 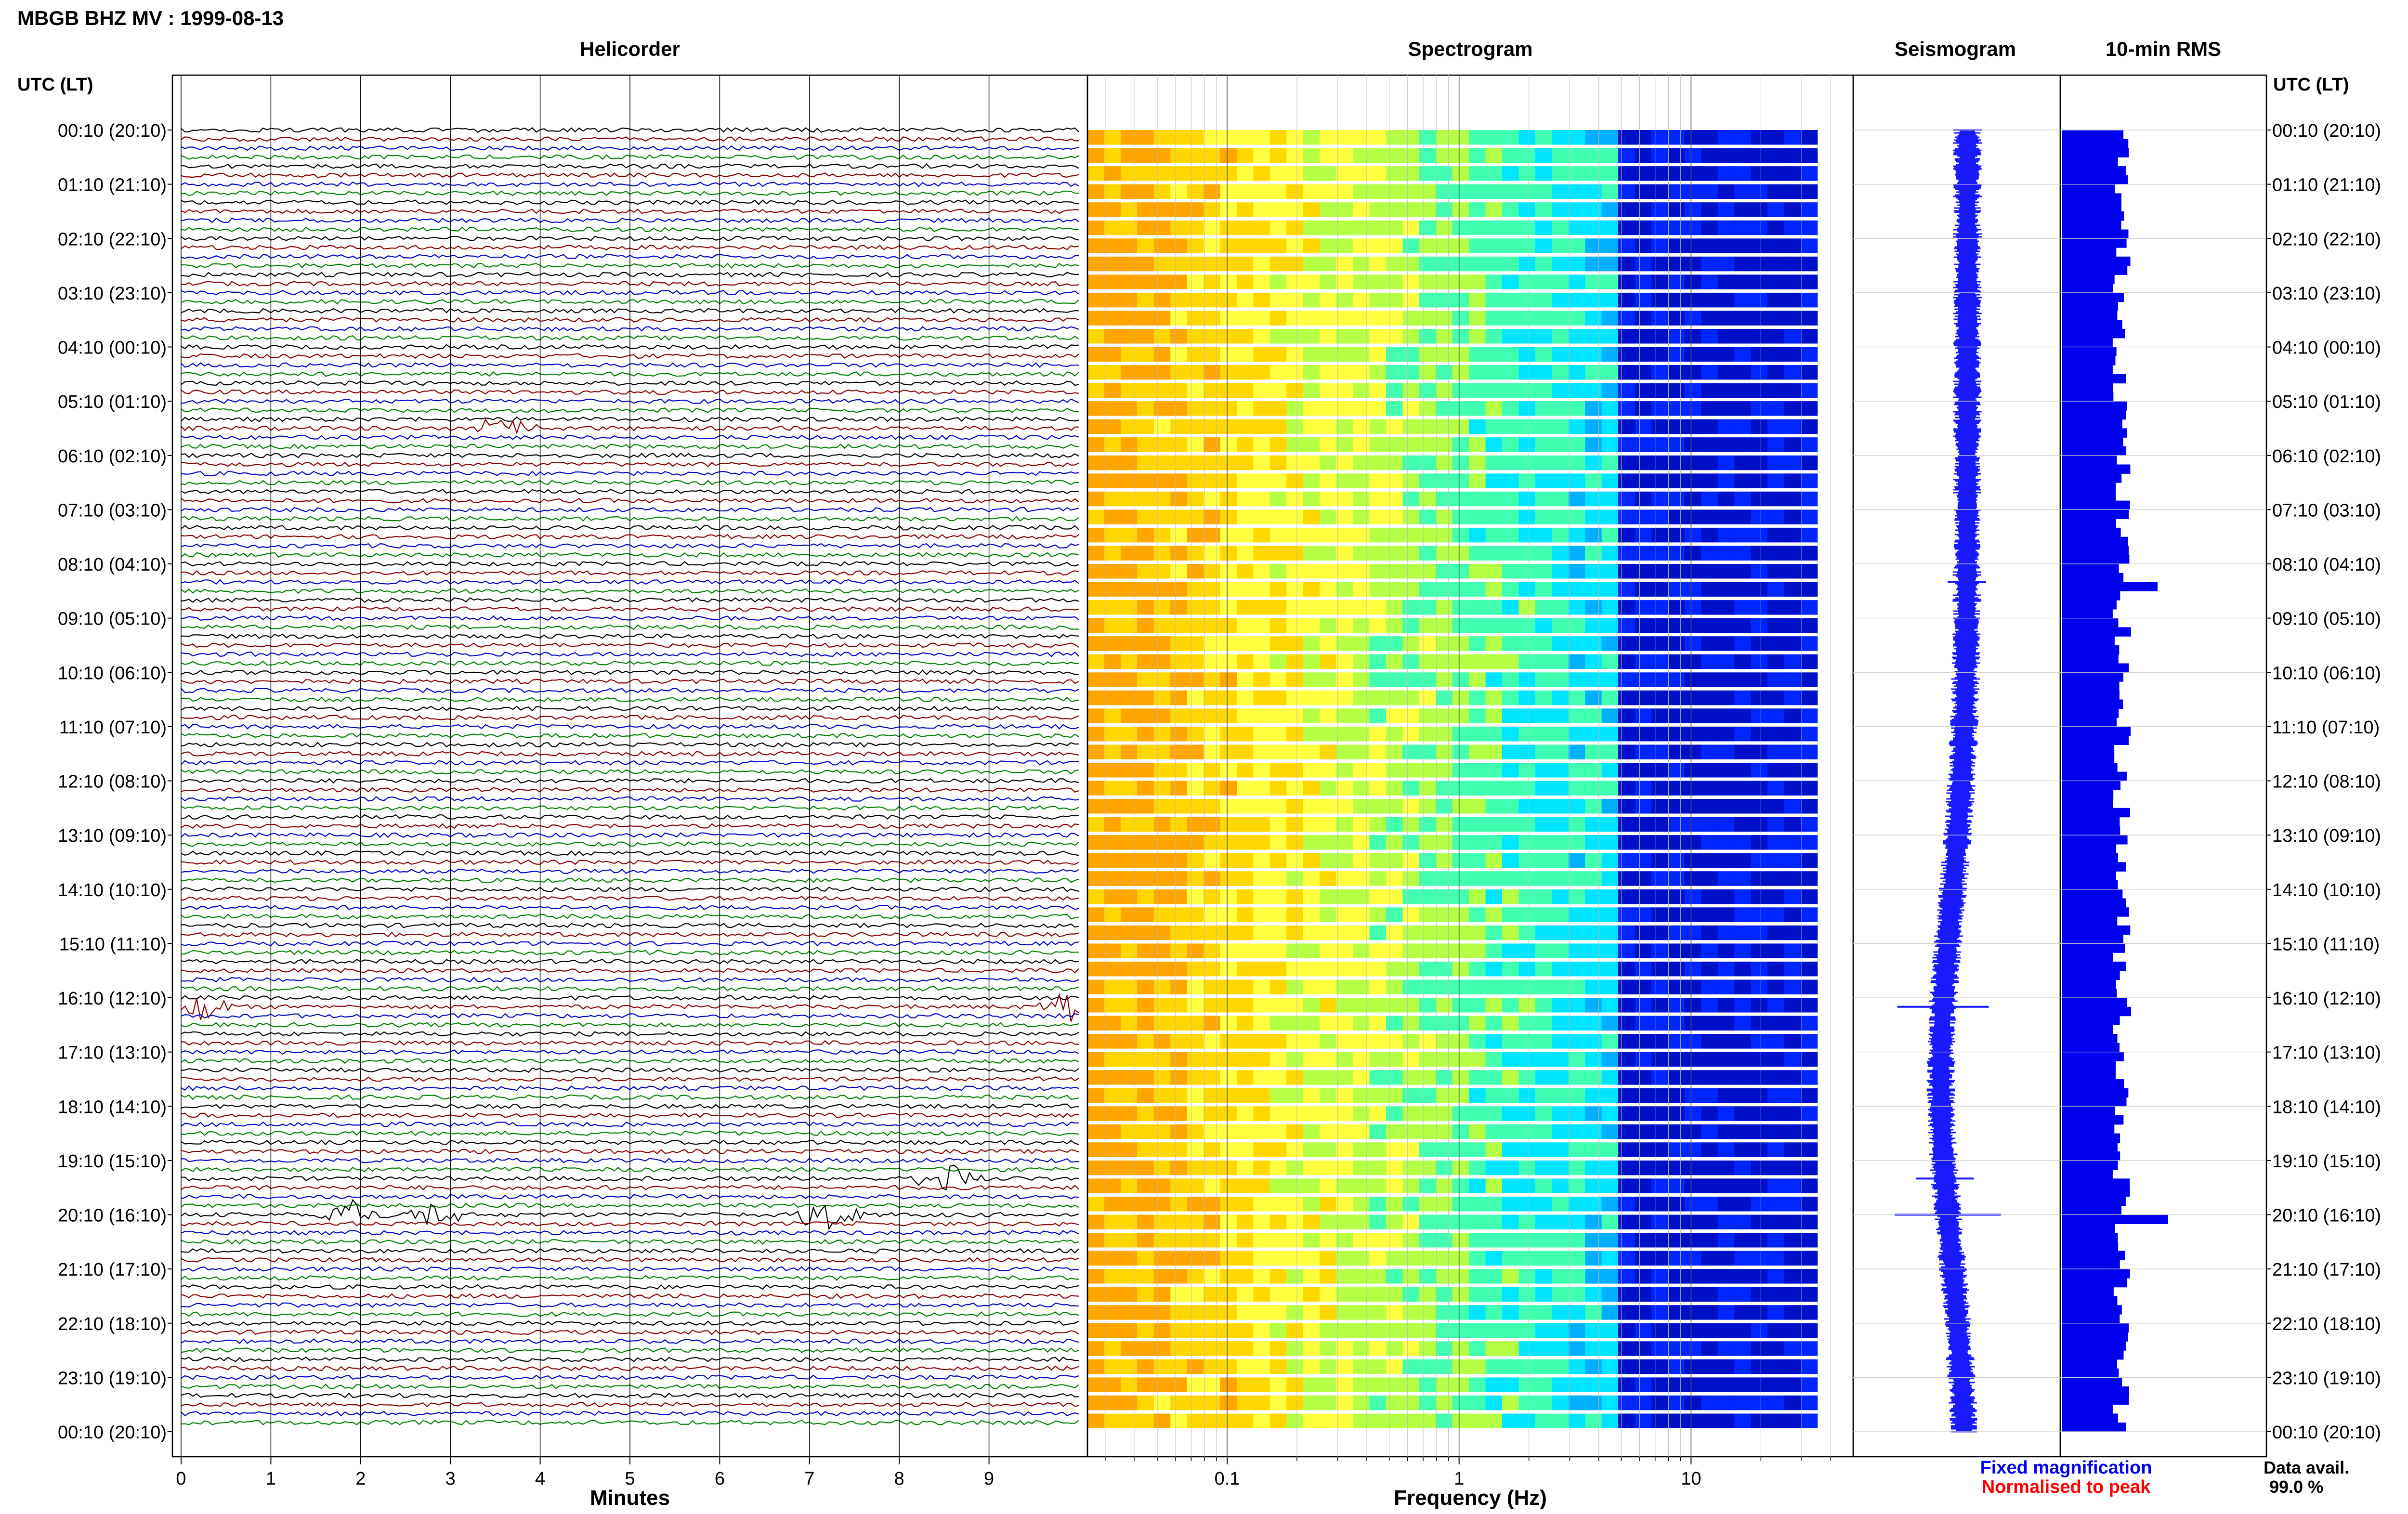 What do you see at coordinates (630, 49) in the screenshot?
I see `helicorder-title: Helicorder` at bounding box center [630, 49].